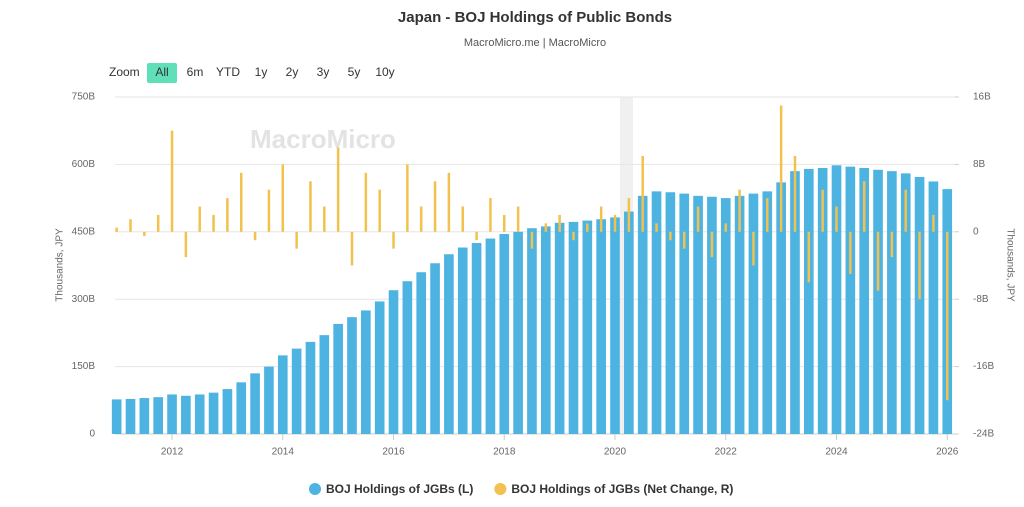  What do you see at coordinates (399, 489) in the screenshot?
I see `legend-label: BOJ Holdings of JGBs (L)` at bounding box center [399, 489].